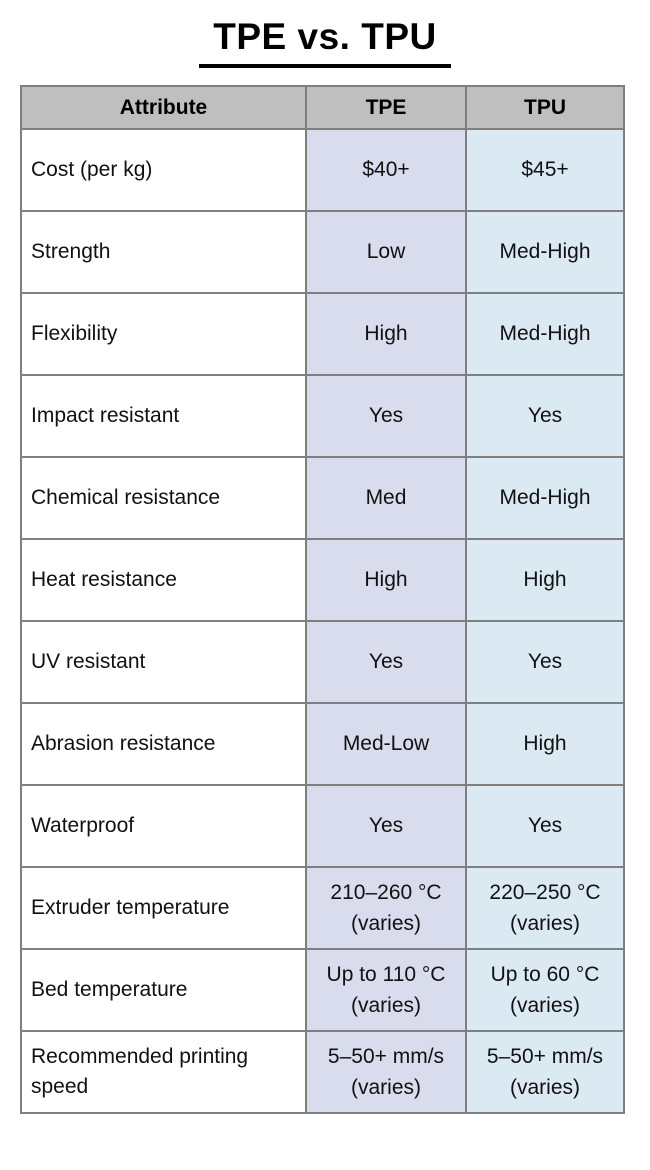 The width and height of the screenshot is (650, 1170). Describe the element at coordinates (386, 498) in the screenshot. I see `tpe-value-cell: Med` at that location.